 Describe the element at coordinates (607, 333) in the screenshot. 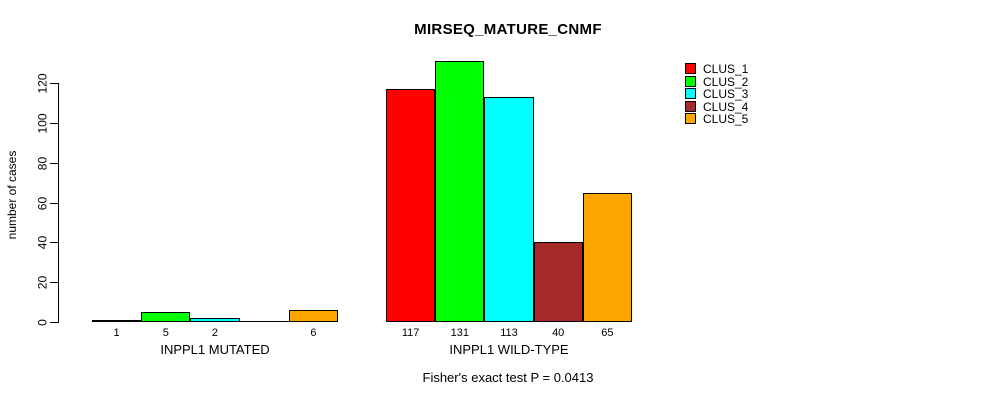

I see `bar-value-label: 65` at that location.